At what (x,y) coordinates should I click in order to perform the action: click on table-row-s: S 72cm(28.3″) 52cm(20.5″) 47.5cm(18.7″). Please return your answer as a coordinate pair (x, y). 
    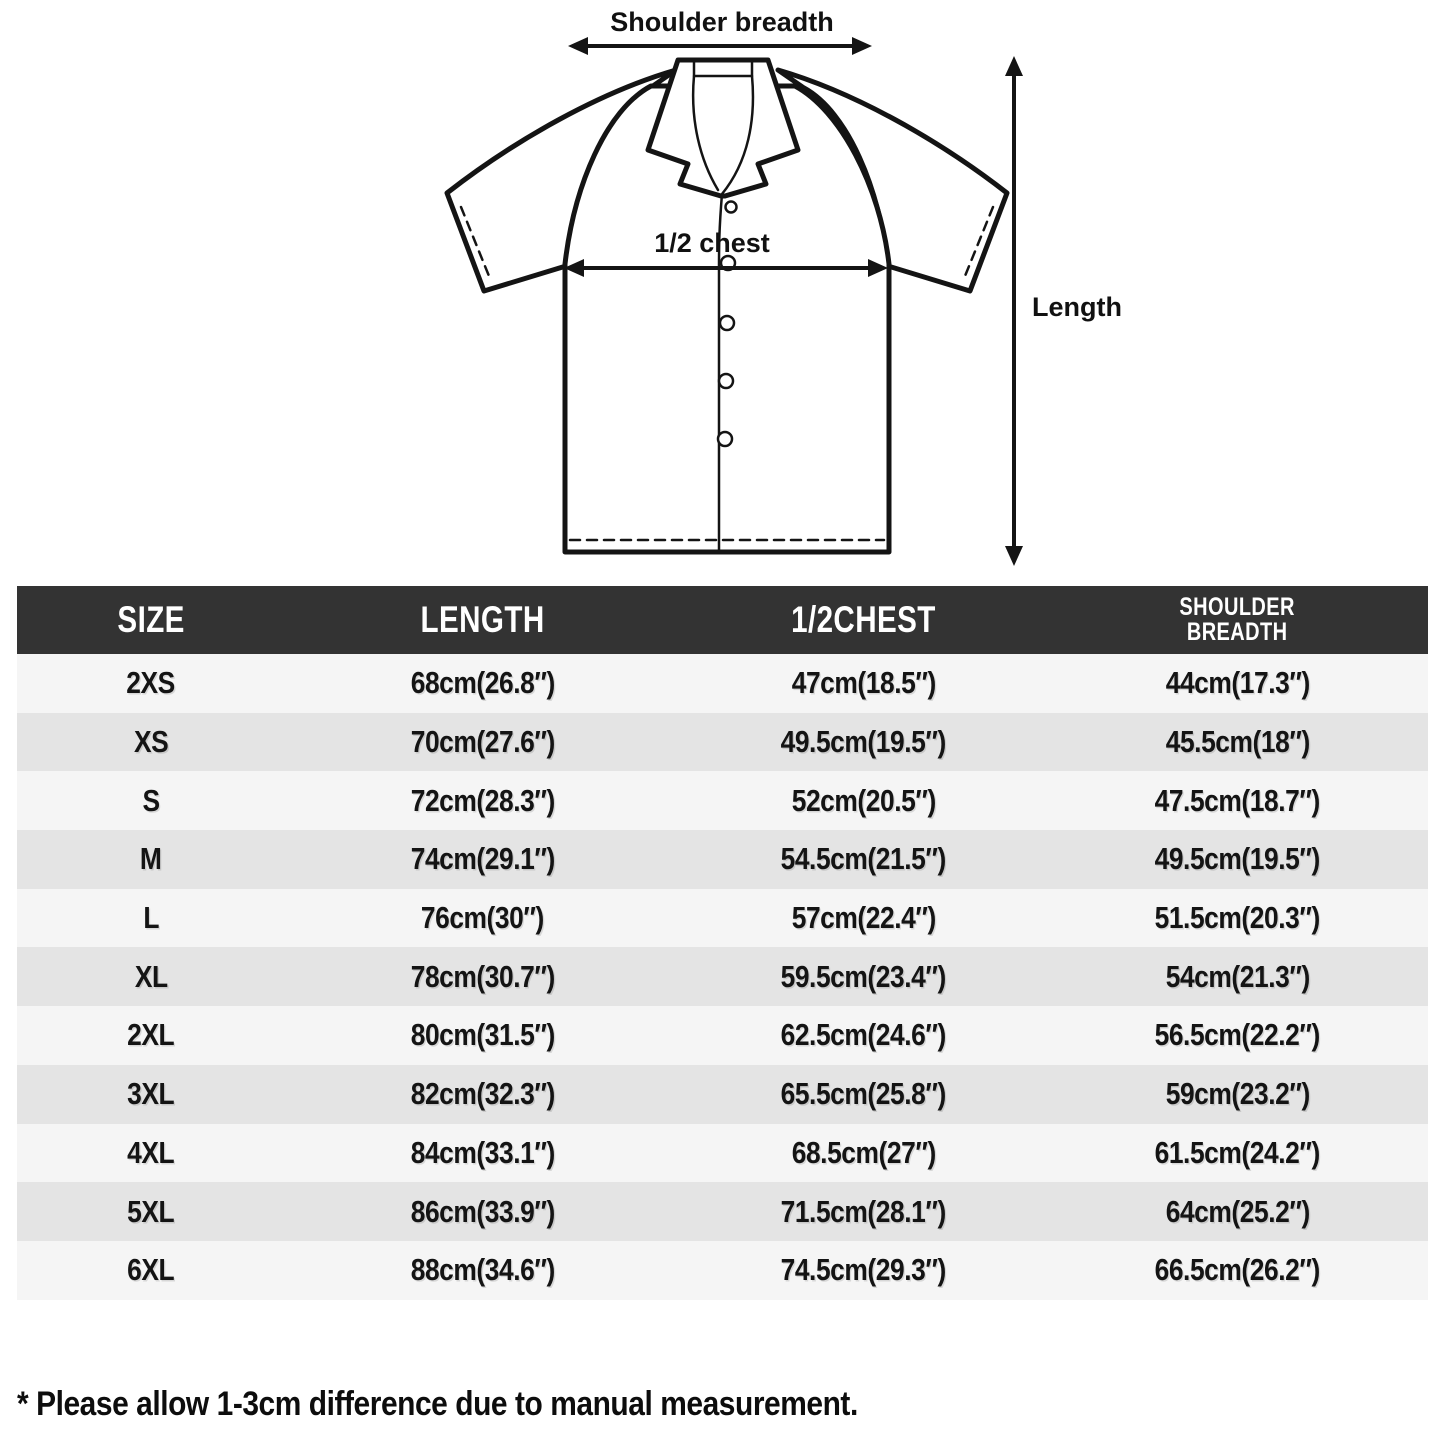
    Looking at the image, I should click on (722, 801).